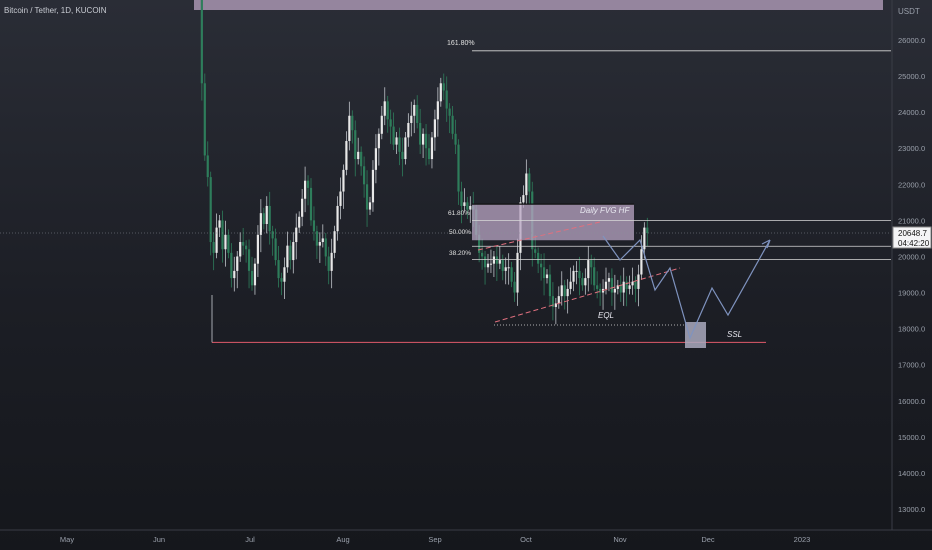 The image size is (932, 550). Describe the element at coordinates (606, 315) in the screenshot. I see `eql-label: EQL` at that location.